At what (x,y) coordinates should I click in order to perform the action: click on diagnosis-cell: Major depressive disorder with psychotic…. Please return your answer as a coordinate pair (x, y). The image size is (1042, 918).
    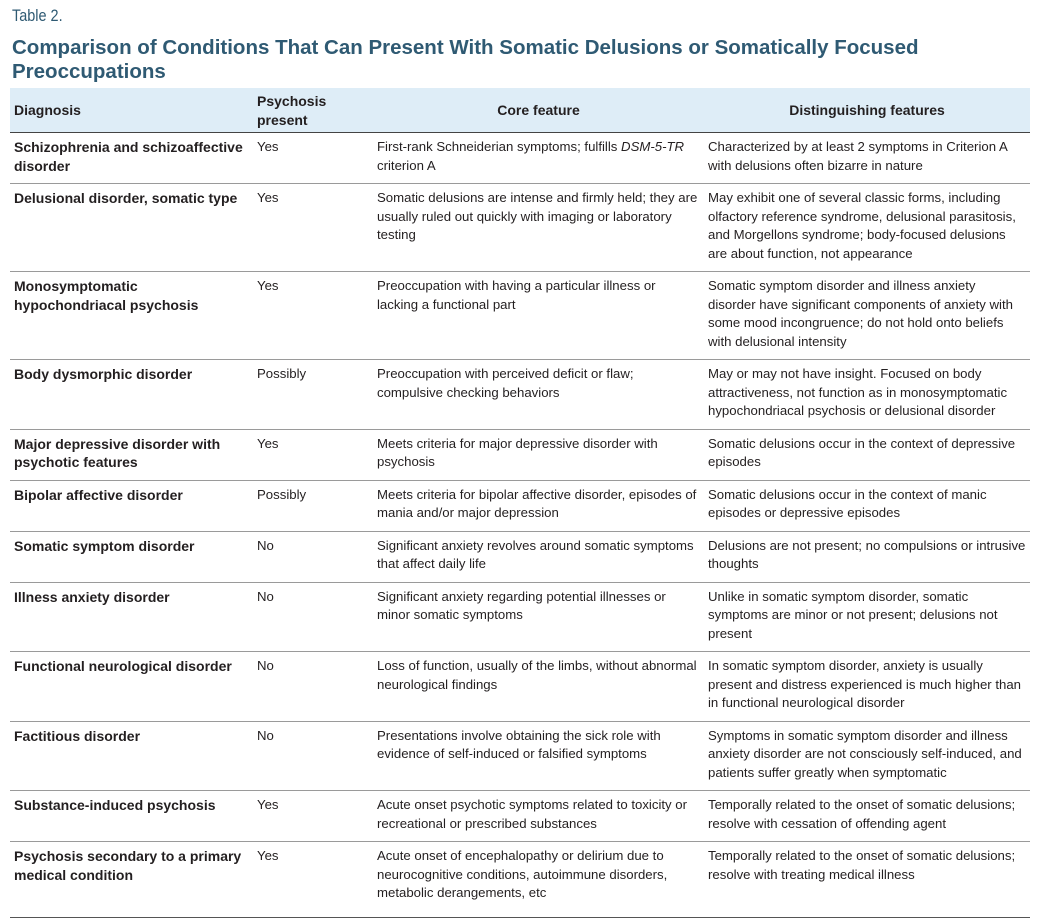
    Looking at the image, I should click on (131, 455).